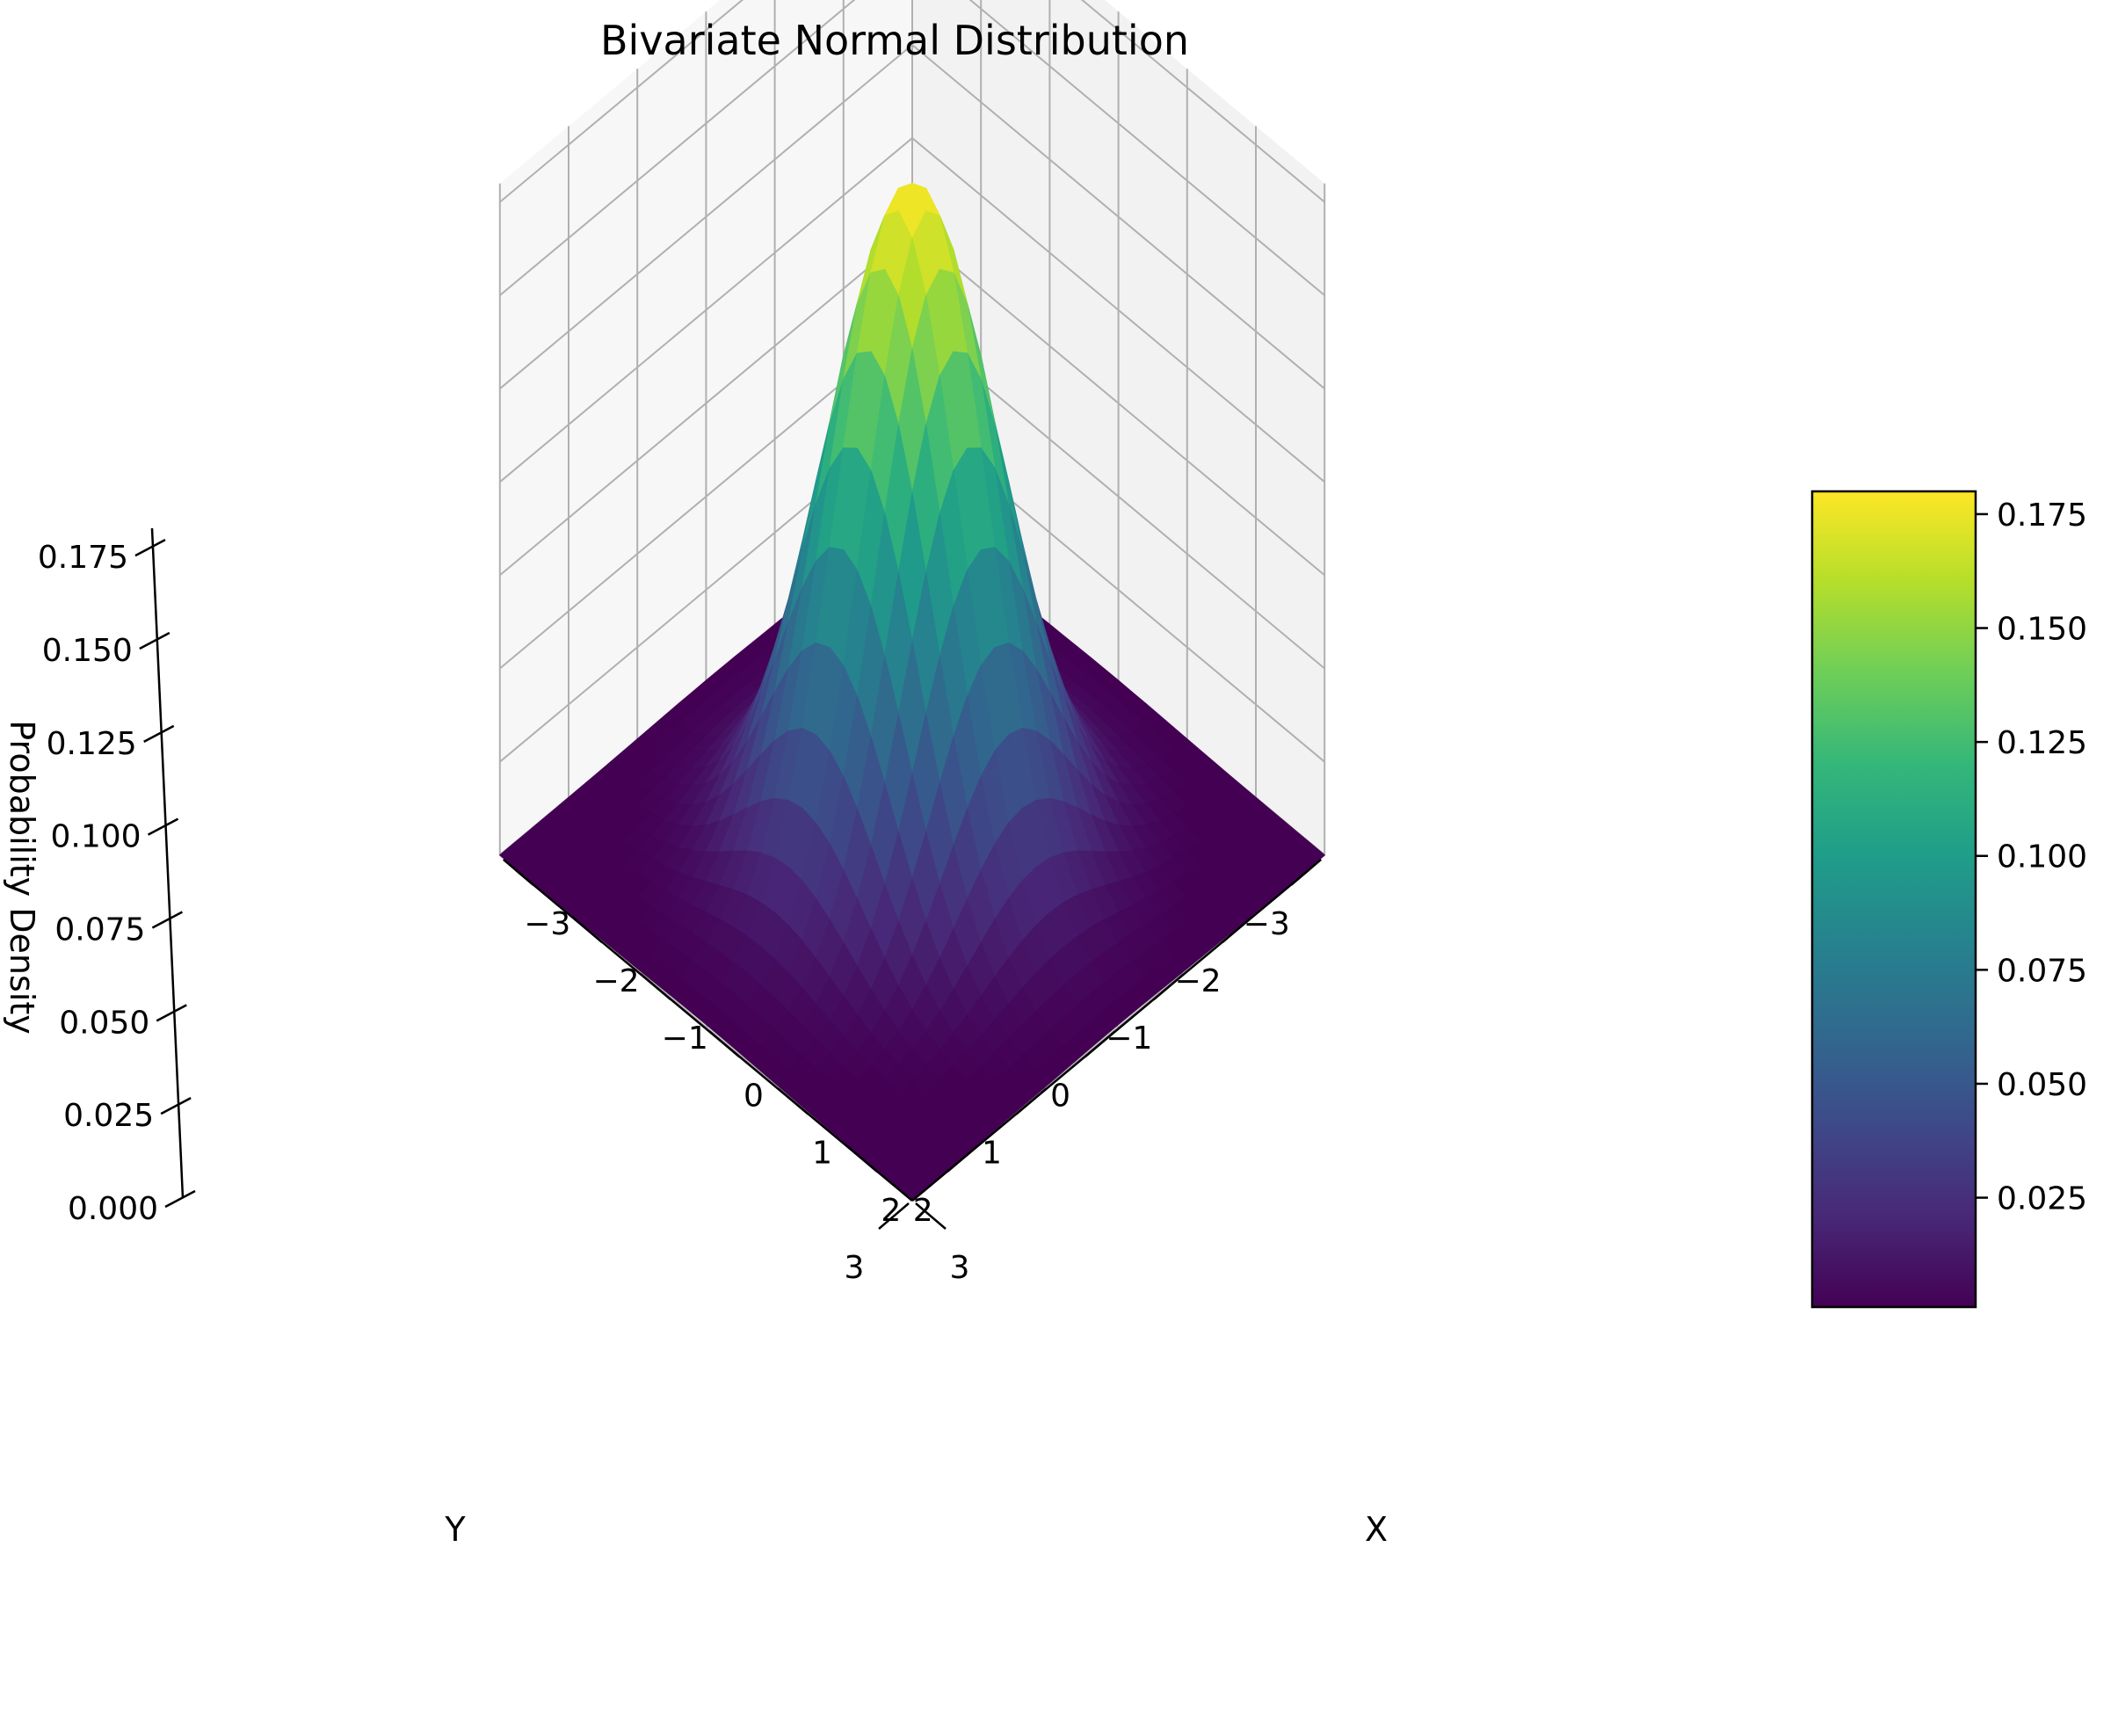 The height and width of the screenshot is (1736, 2118). I want to click on colorbar: 0.025 0.050 0.075 0.100 0.125 0.150 0.175, so click(1948, 900).